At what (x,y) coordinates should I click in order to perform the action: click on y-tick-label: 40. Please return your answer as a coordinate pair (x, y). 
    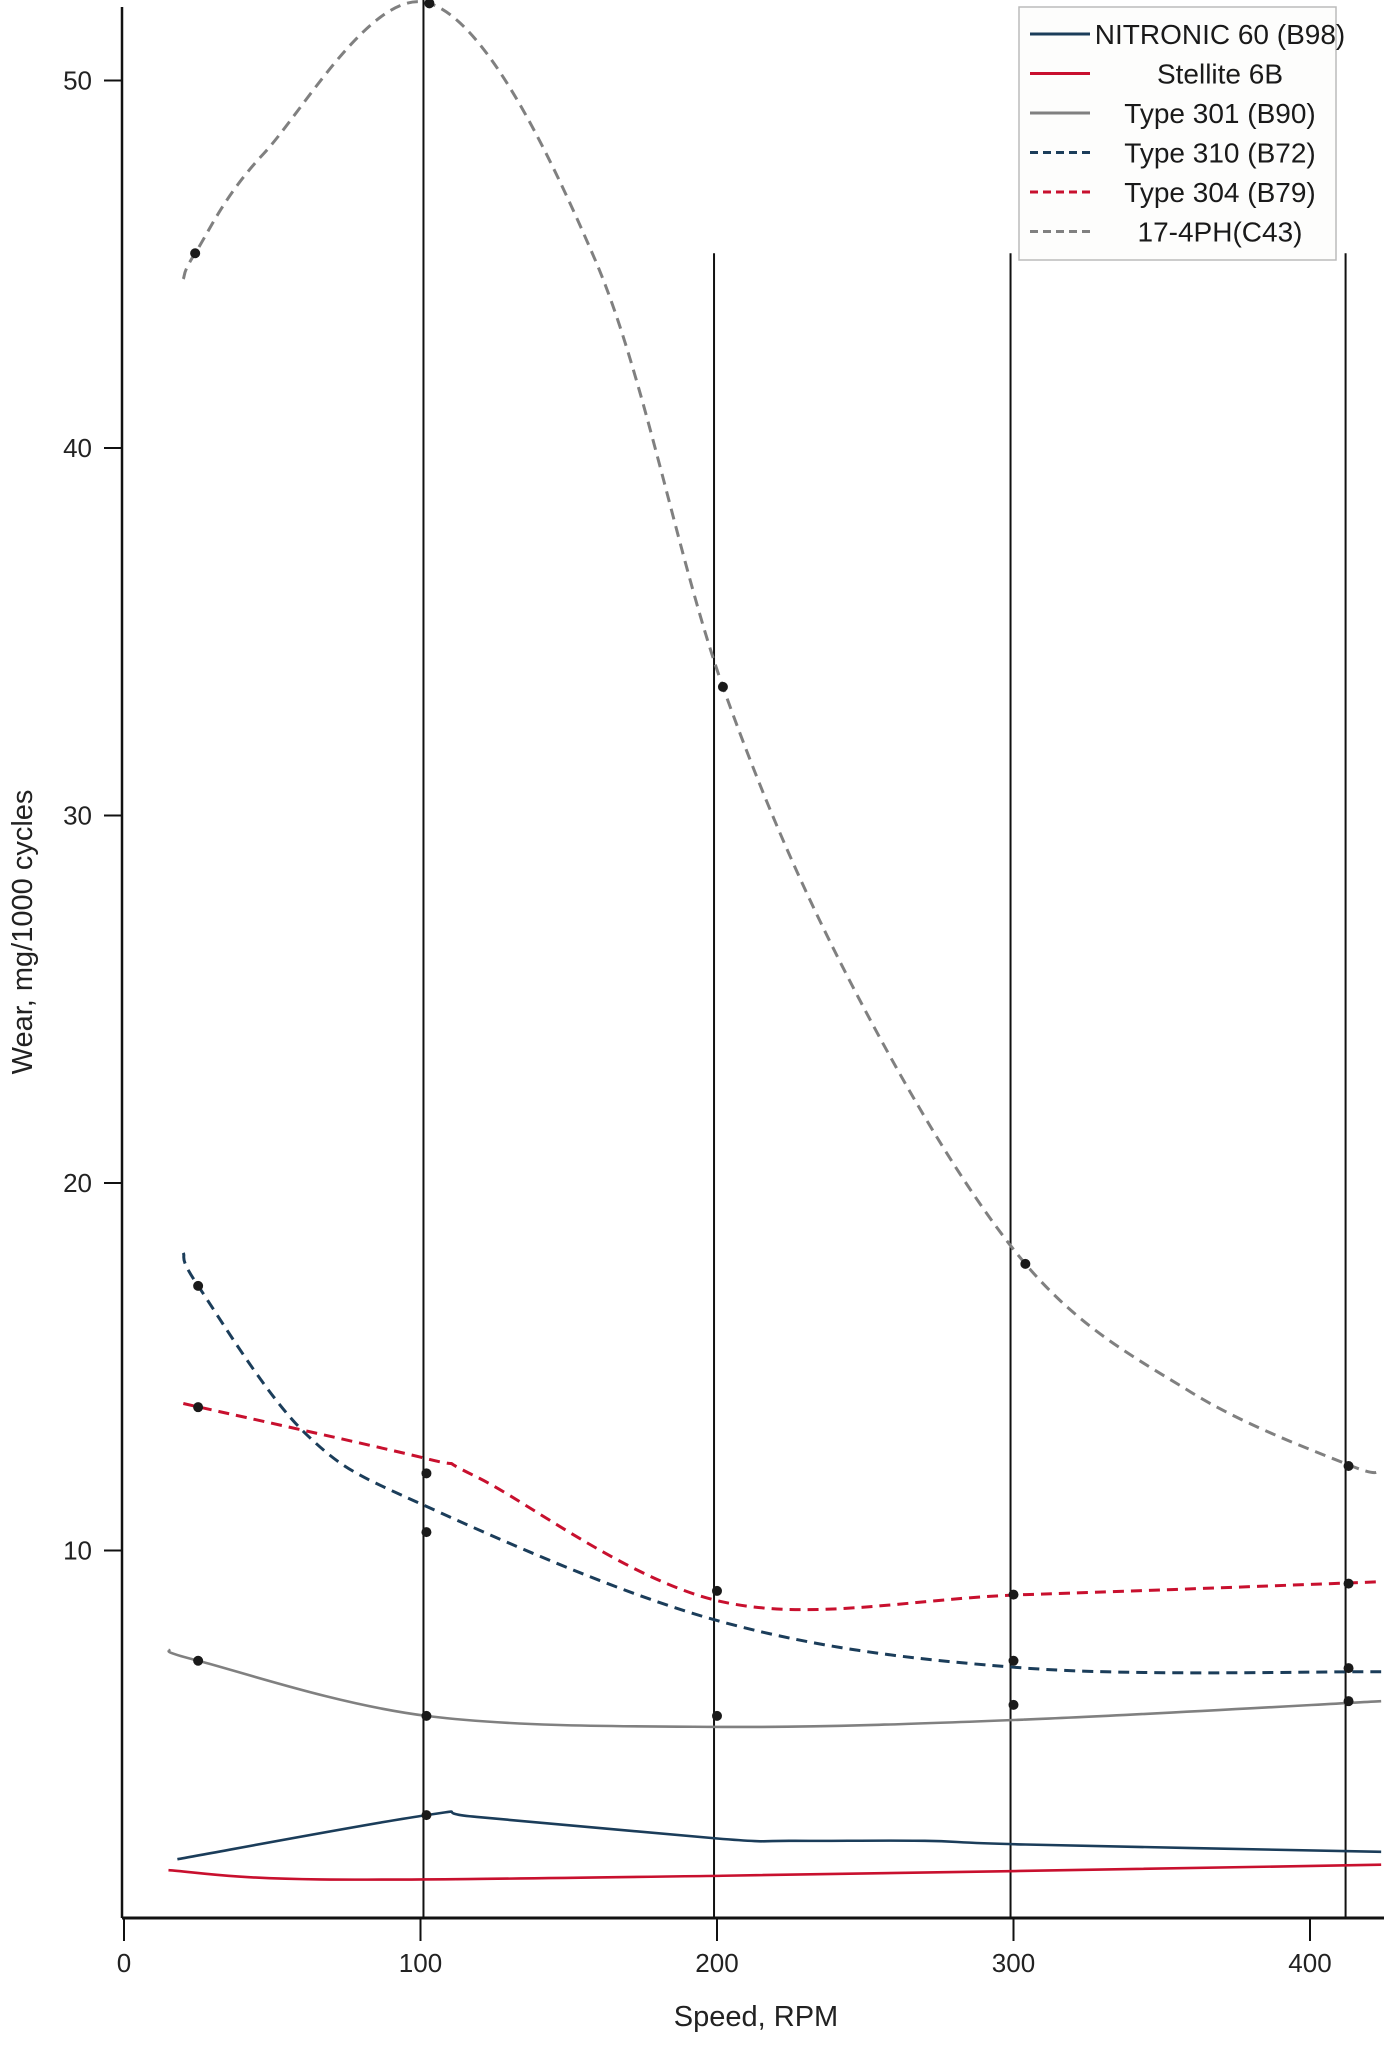
    Looking at the image, I should click on (77, 448).